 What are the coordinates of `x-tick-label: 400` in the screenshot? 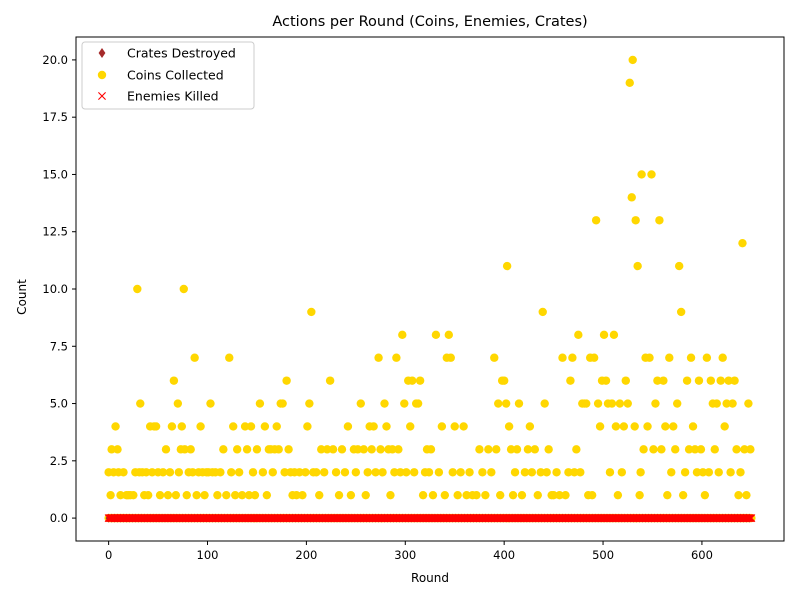 It's located at (504, 555).